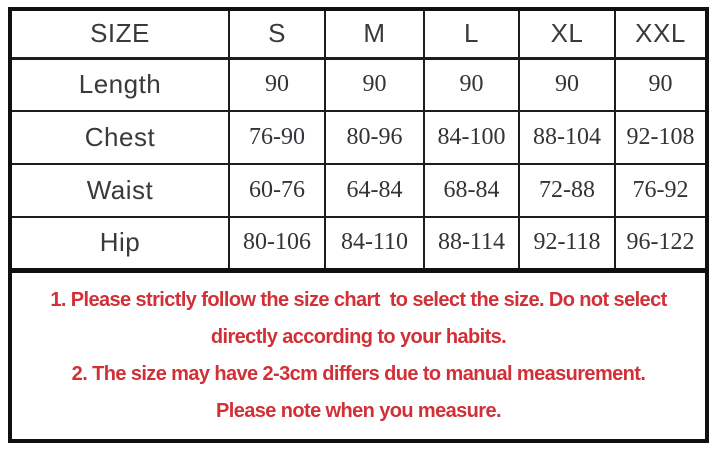  What do you see at coordinates (661, 137) in the screenshot?
I see `value-cell: 92-108` at bounding box center [661, 137].